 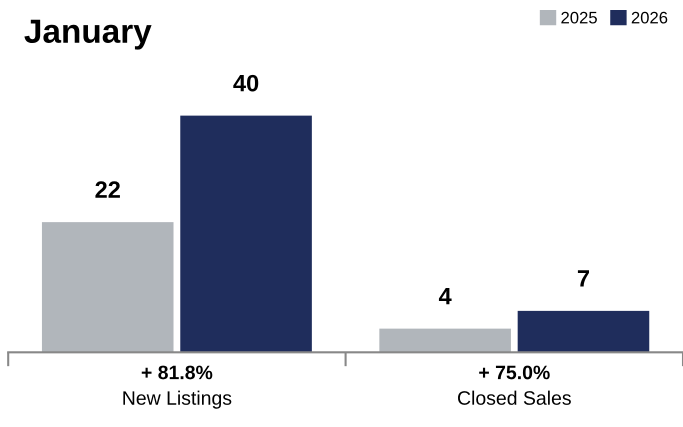 I want to click on x-tick-label: New Listings, so click(x=177, y=399).